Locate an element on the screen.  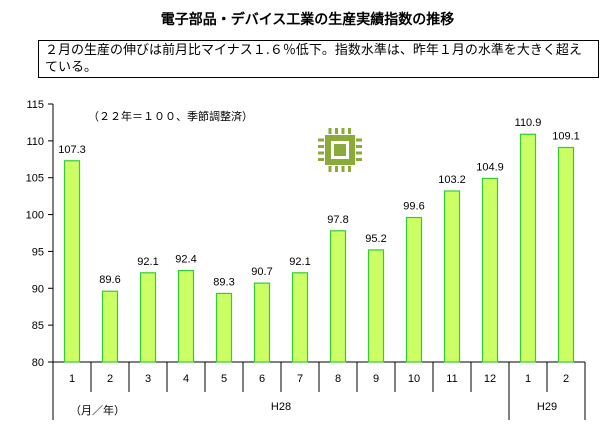
y-tick-label: 110 is located at coordinates (35, 142).